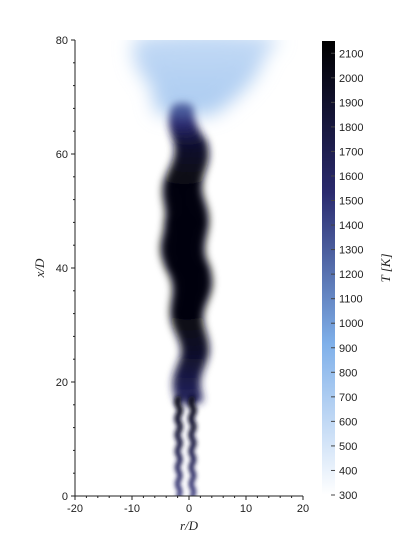 This screenshot has width=403, height=549. What do you see at coordinates (182, 108) in the screenshot?
I see `core-blob` at bounding box center [182, 108].